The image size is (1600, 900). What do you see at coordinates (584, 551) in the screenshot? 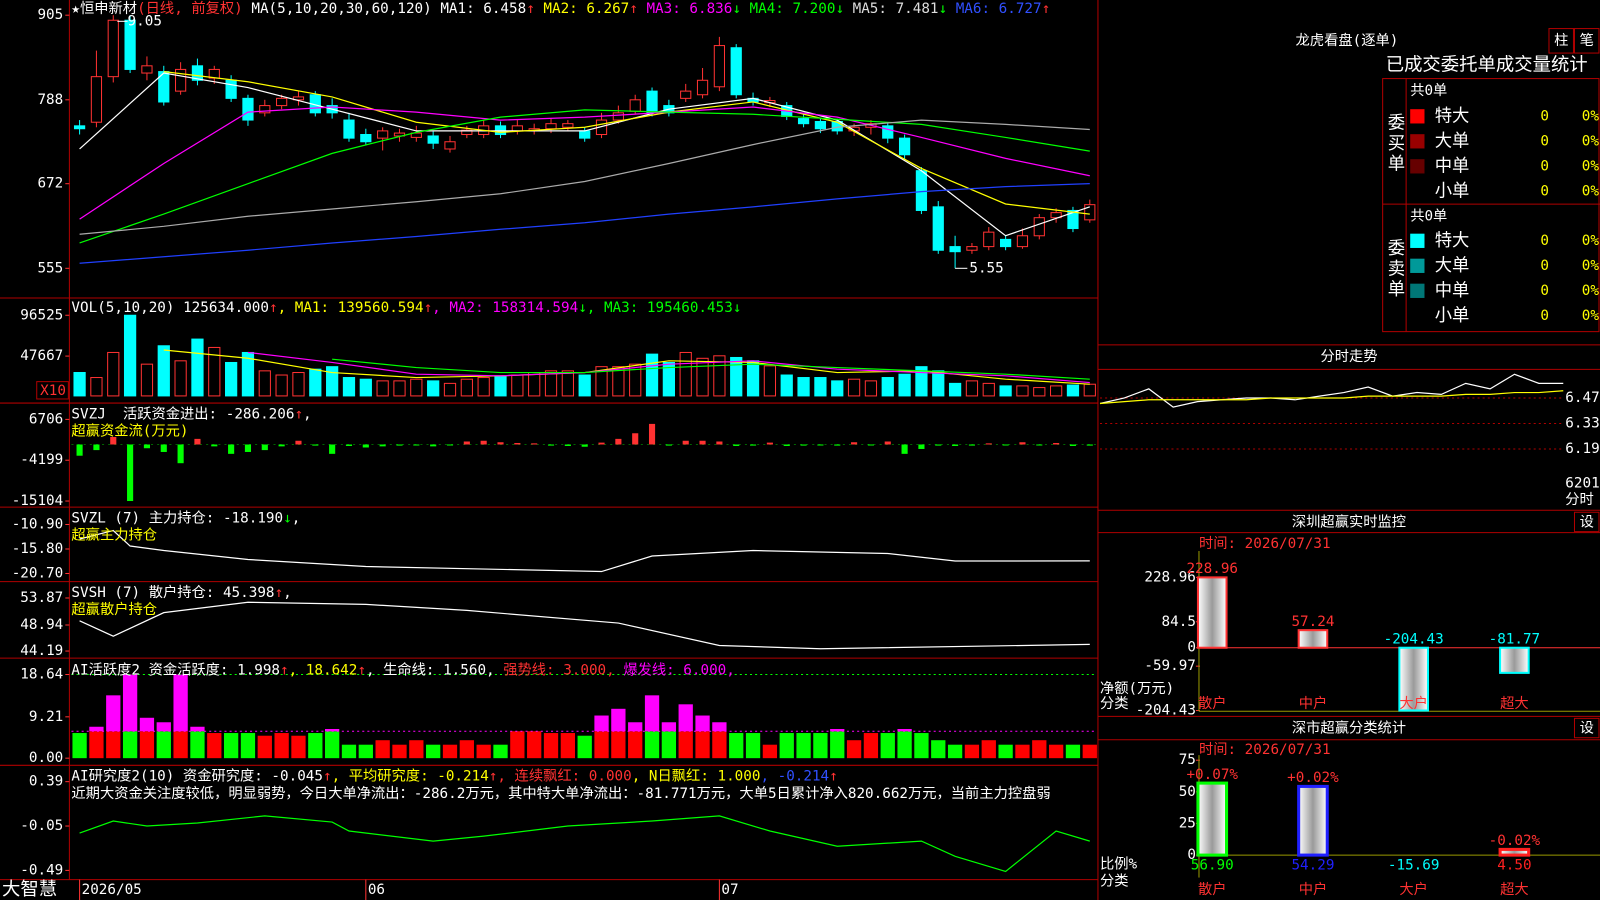
I see `position-line` at bounding box center [584, 551].